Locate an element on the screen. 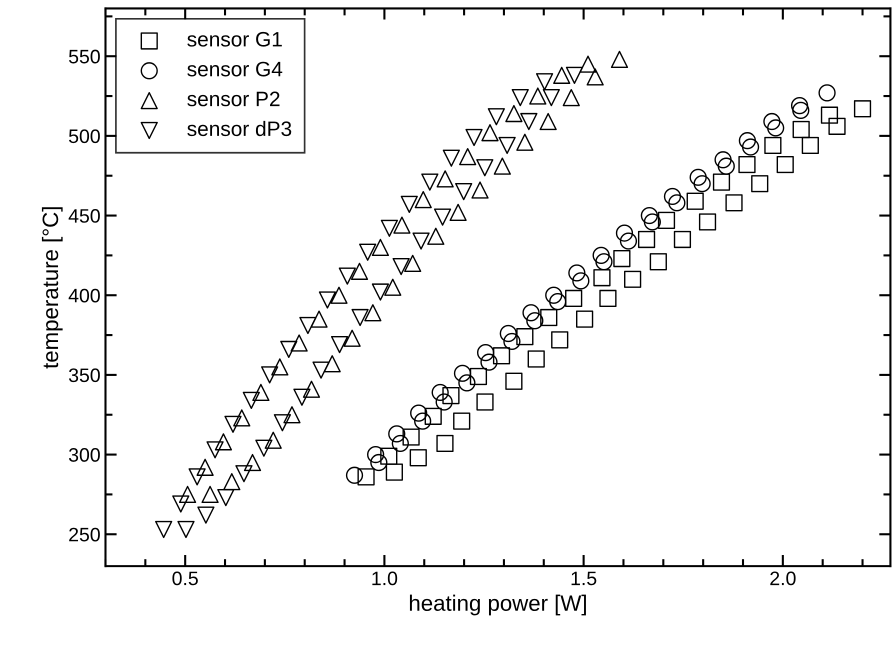 This screenshot has width=894, height=647. y-tick-label: 550 is located at coordinates (84, 57).